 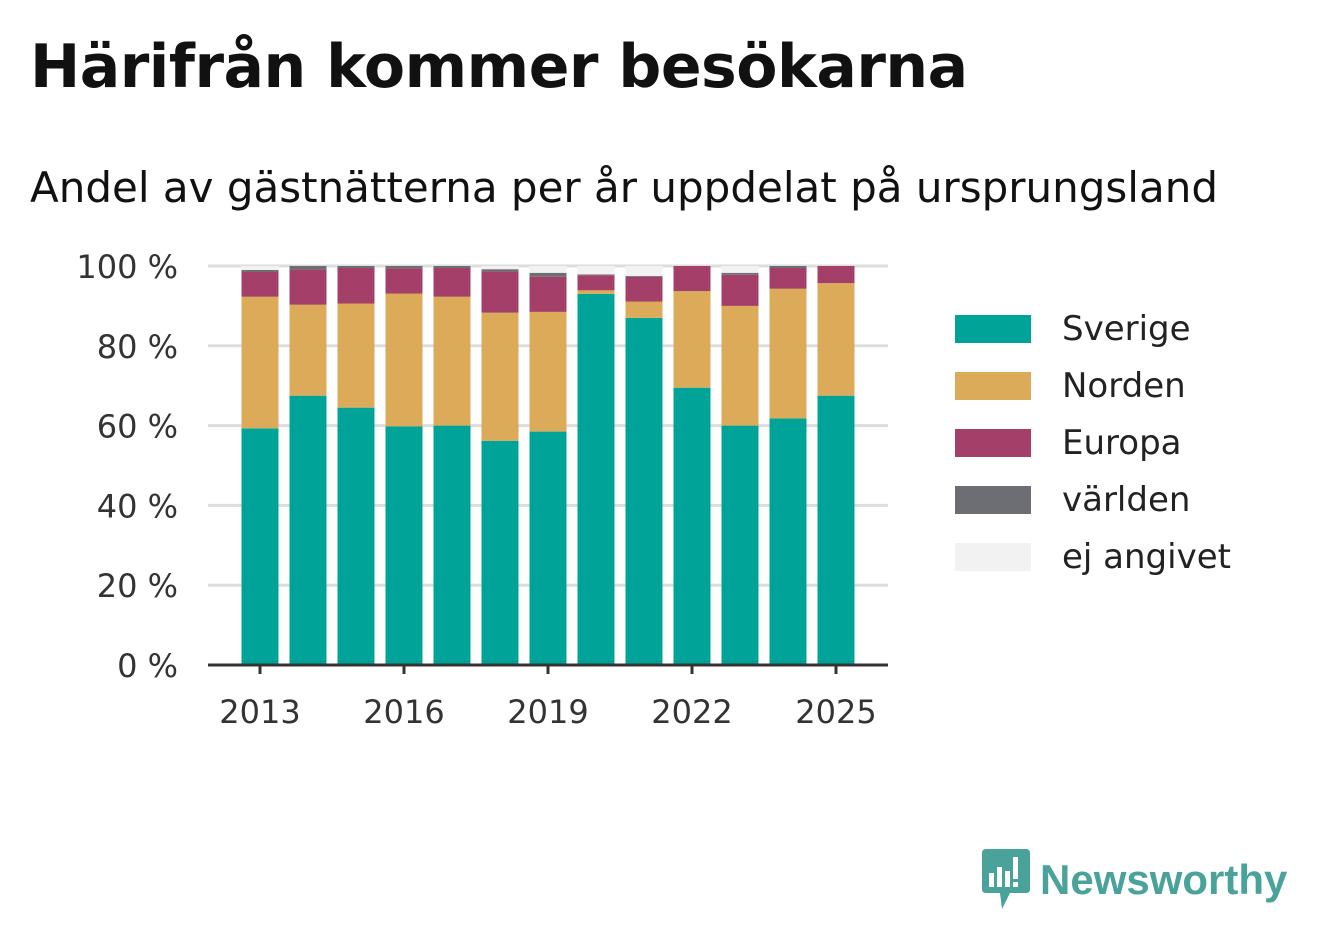 What do you see at coordinates (1006, 879) in the screenshot?
I see `newsworthy-logo-icon` at bounding box center [1006, 879].